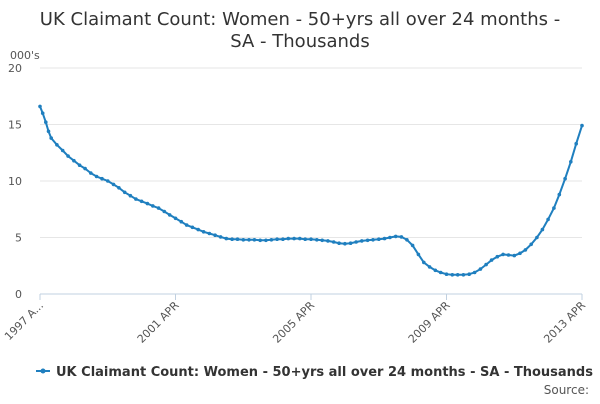  What do you see at coordinates (18, 238) in the screenshot?
I see `y-tick-label: 5` at bounding box center [18, 238].